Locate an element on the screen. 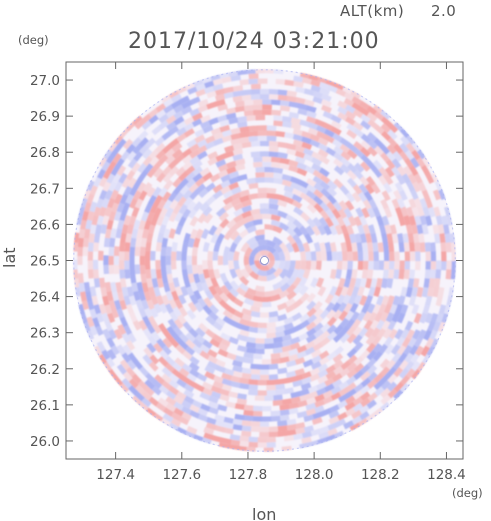 Image resolution: width=491 pixels, height=521 pixels. x-axis-label: lon is located at coordinates (264, 513).